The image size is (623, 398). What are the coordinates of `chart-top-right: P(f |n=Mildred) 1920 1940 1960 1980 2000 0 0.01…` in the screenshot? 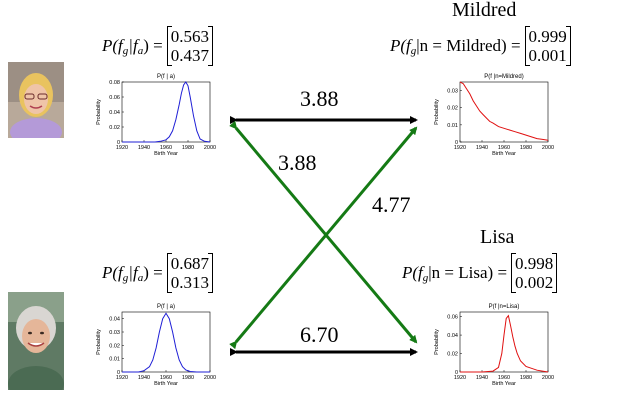 It's located at (494, 115).